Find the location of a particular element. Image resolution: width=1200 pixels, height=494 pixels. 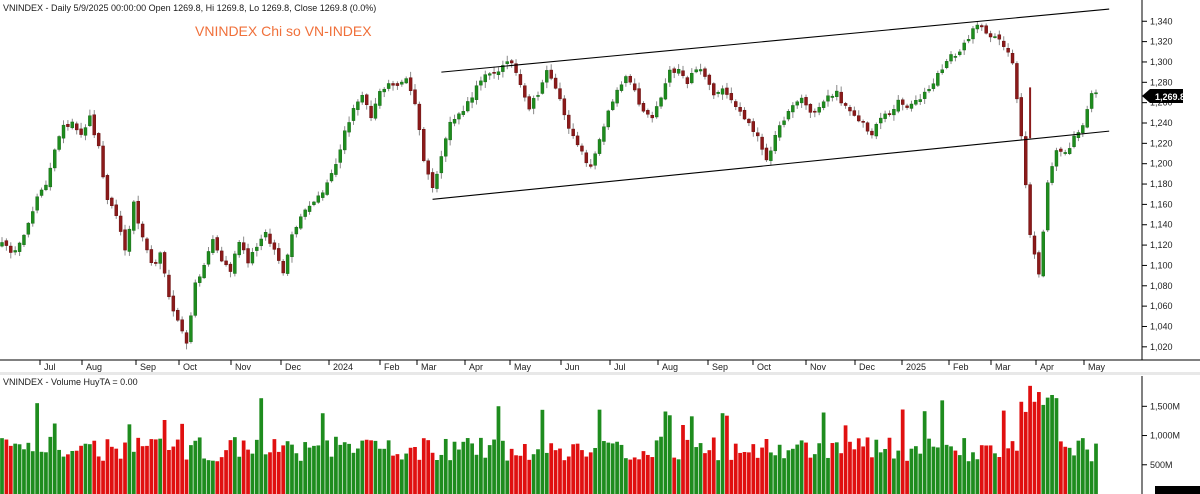

price-y-tick-label: 1,340 is located at coordinates (1161, 21).